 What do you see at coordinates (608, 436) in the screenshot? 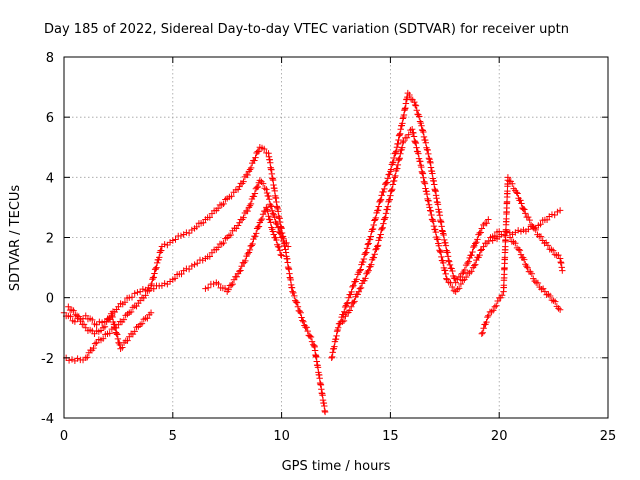
I see `x-tick-label: 25` at bounding box center [608, 436].